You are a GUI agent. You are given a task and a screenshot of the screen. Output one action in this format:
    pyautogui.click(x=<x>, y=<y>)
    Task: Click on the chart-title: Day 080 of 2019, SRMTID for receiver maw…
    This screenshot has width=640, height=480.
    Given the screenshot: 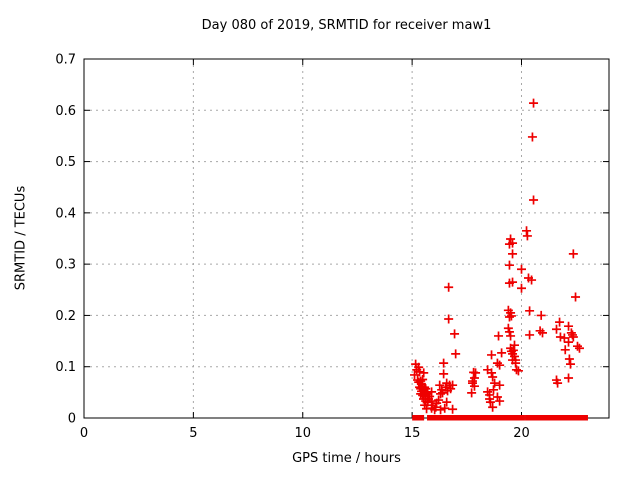 What is the action you would take?
    pyautogui.click(x=346, y=25)
    